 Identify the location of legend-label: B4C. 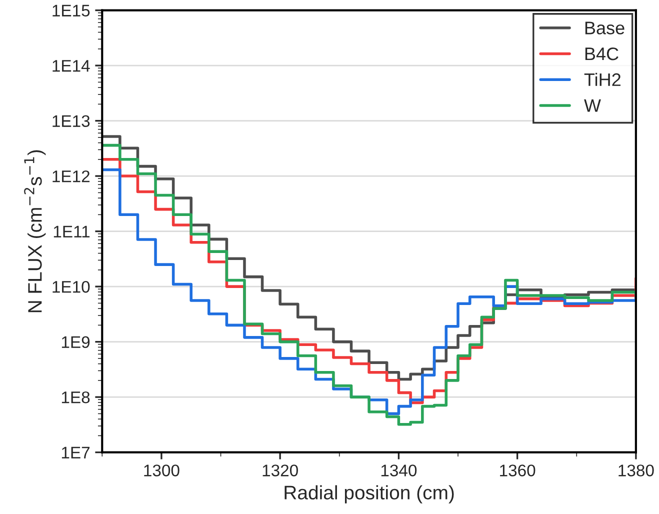
(601, 53).